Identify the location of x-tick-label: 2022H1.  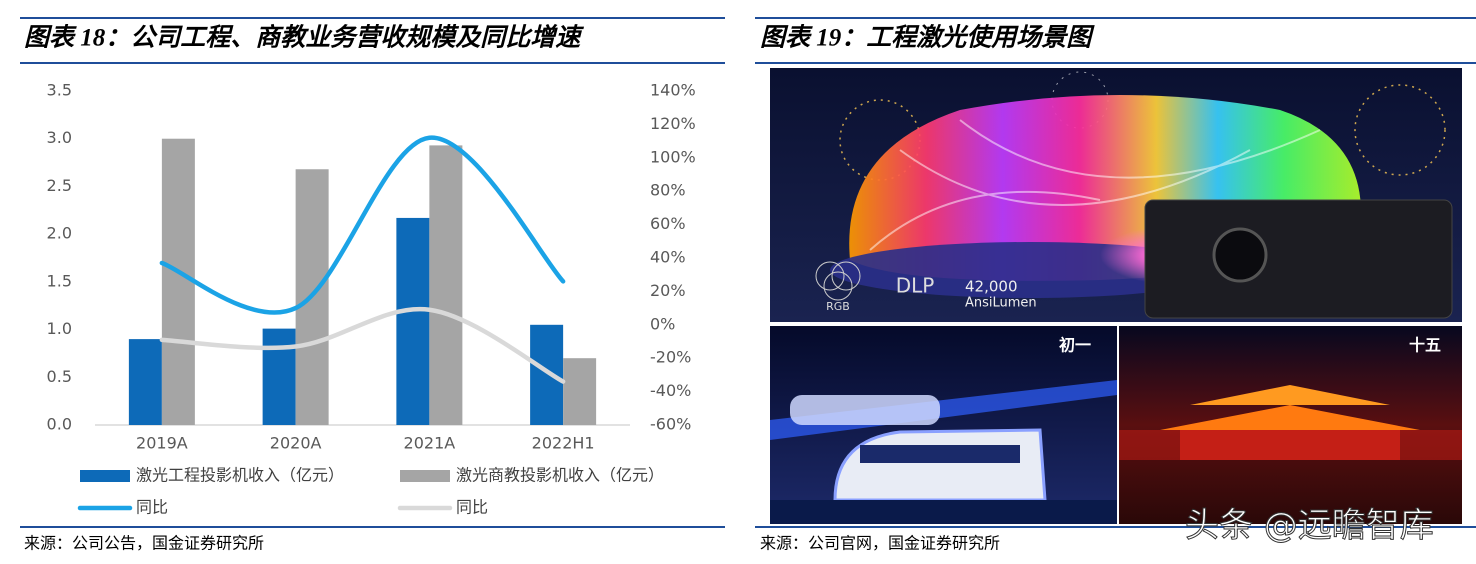
(563, 443).